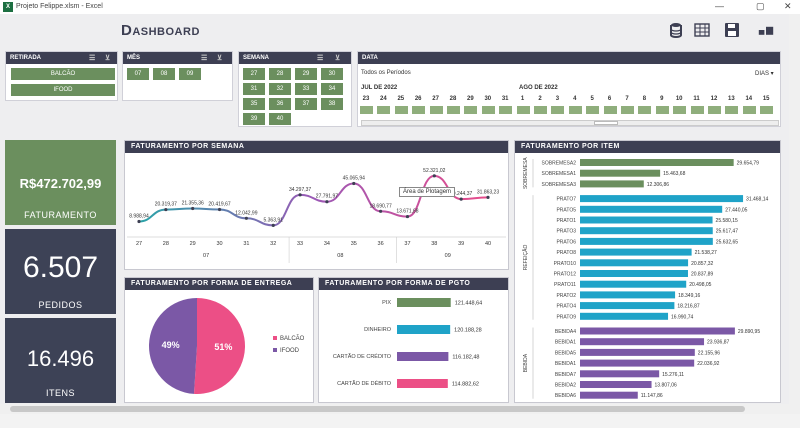  I want to click on kpi-faturamento-card: R$472.702,99 FATURAMENTO, so click(60, 182).